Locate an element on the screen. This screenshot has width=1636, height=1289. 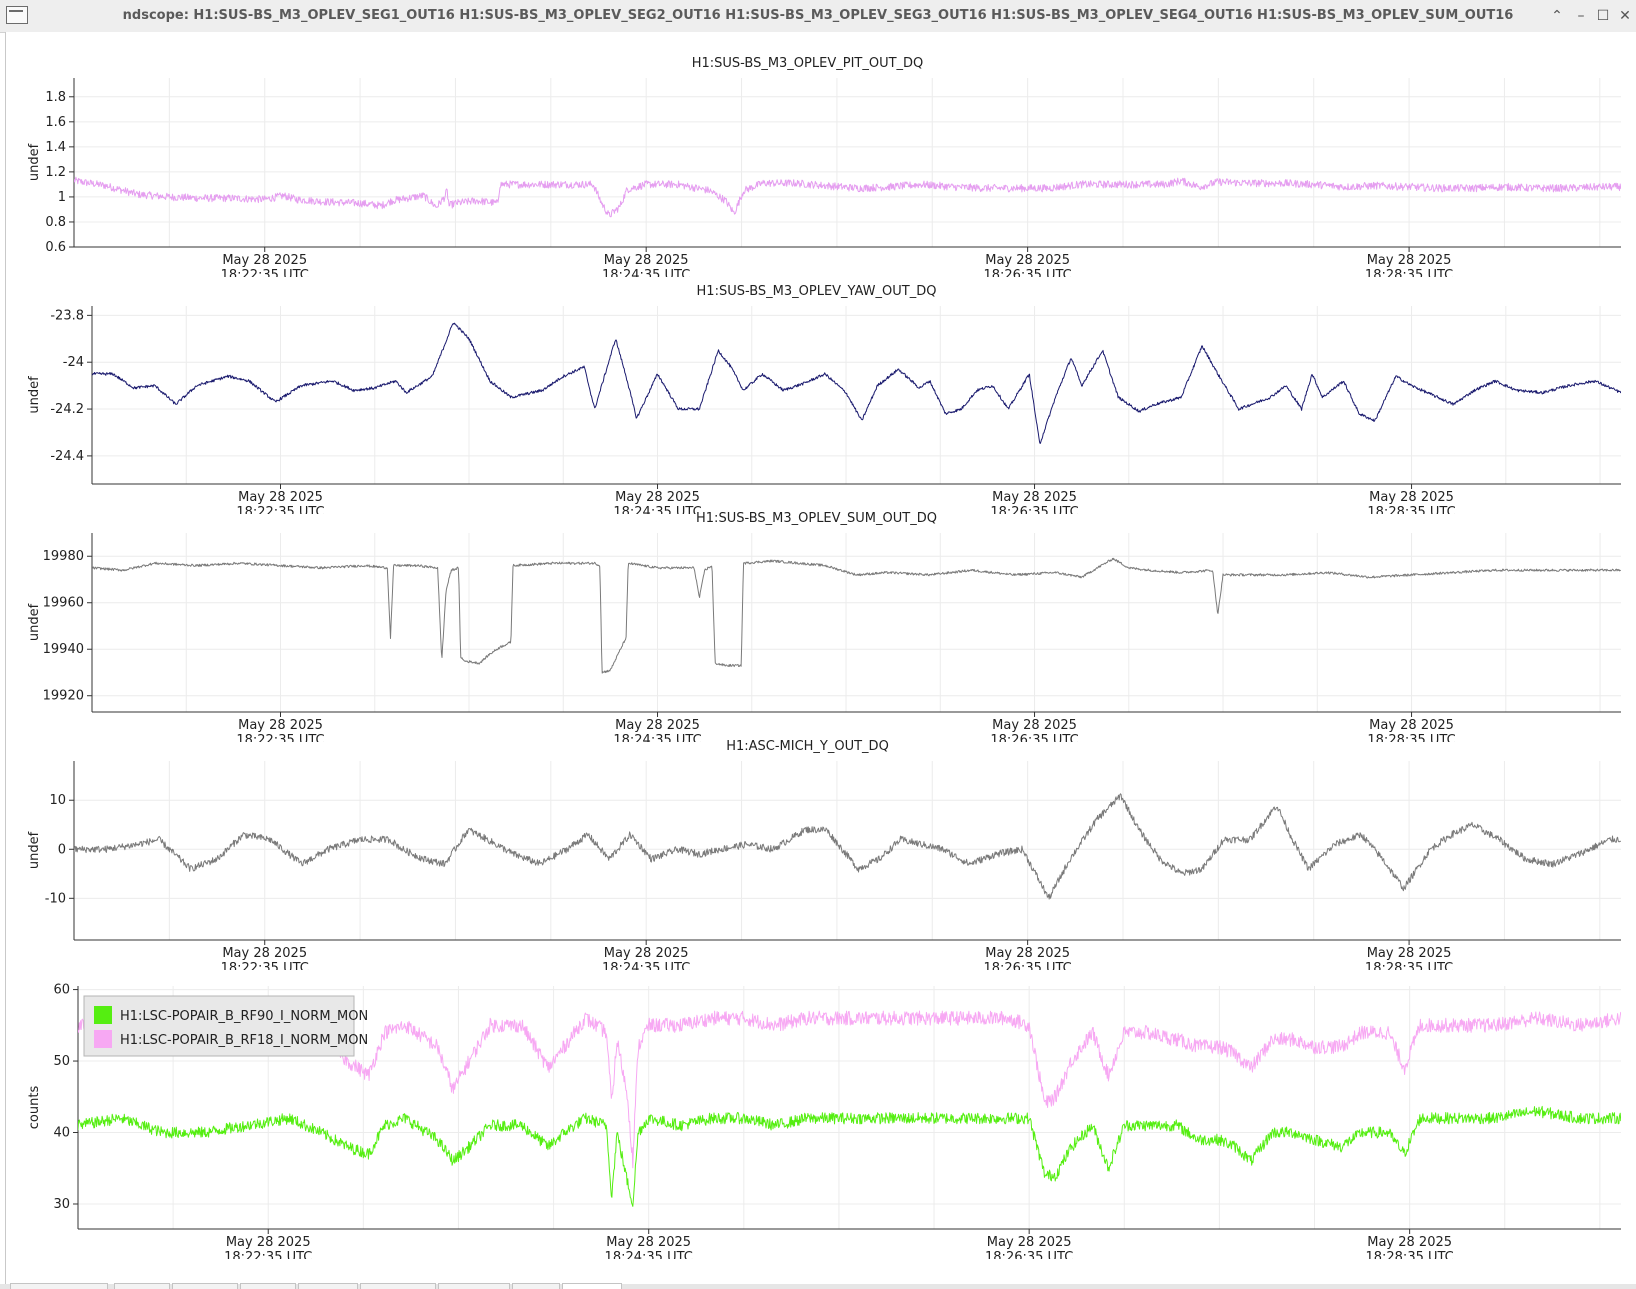
app-menu-icon is located at coordinates (17, 15).